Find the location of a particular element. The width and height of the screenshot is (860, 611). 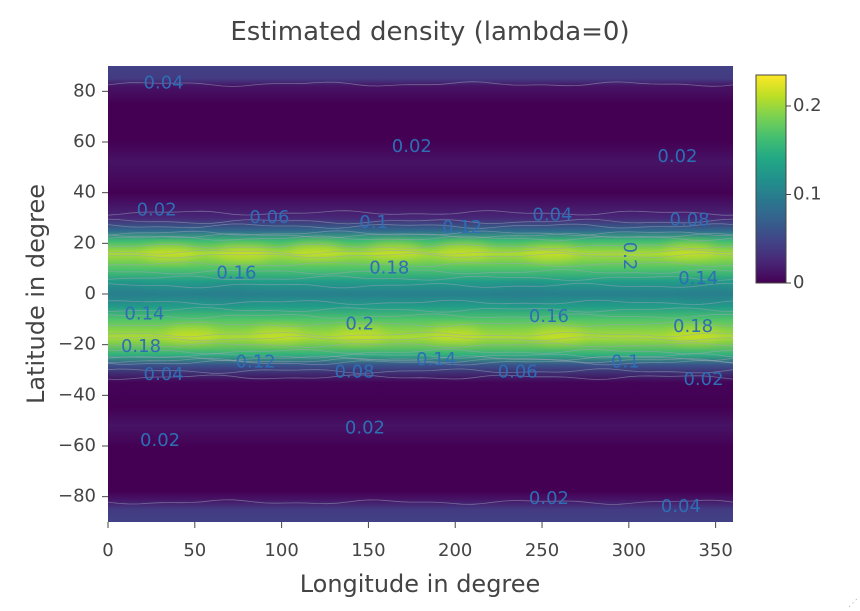

y-tick-label: 80 is located at coordinates (84, 90).